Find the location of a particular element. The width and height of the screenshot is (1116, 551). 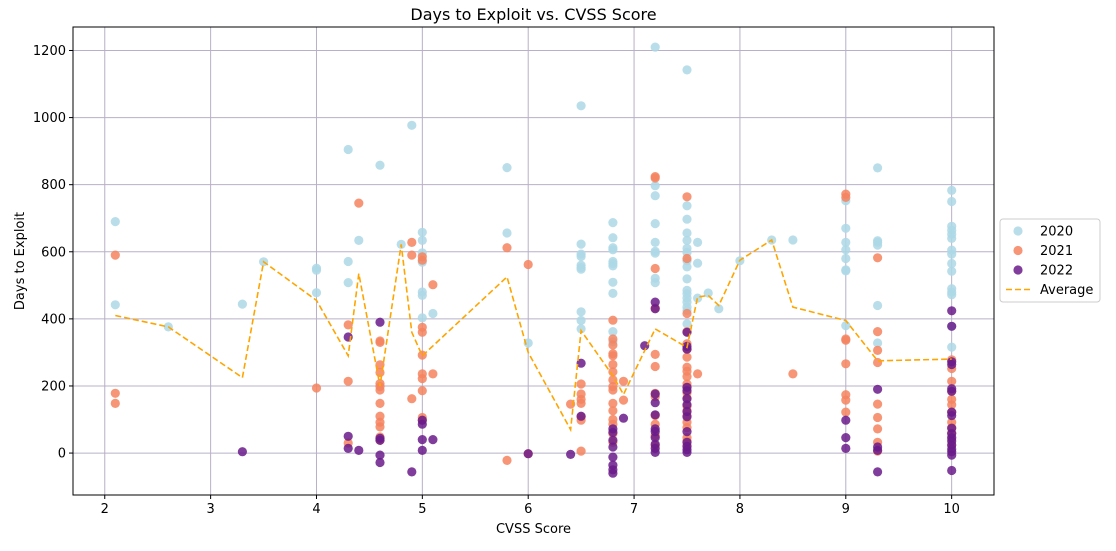

y-axis-label: Days to Exploit is located at coordinates (20, 261).